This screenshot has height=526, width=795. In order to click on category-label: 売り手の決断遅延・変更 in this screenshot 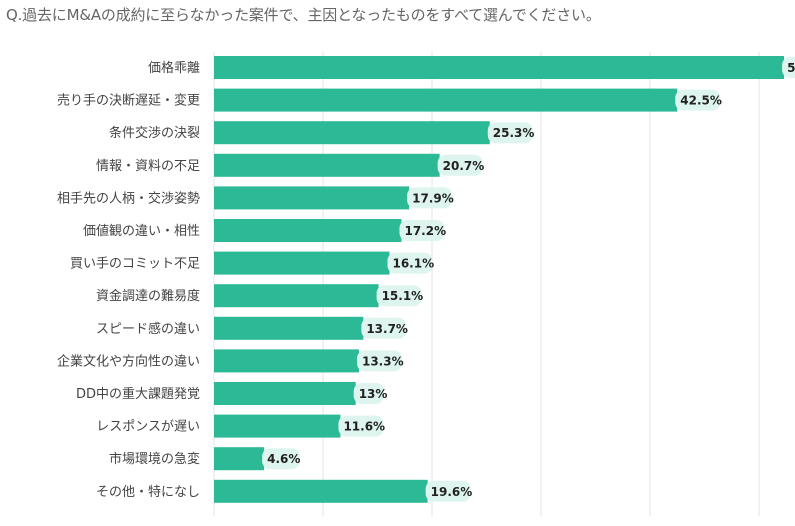, I will do `click(128, 101)`.